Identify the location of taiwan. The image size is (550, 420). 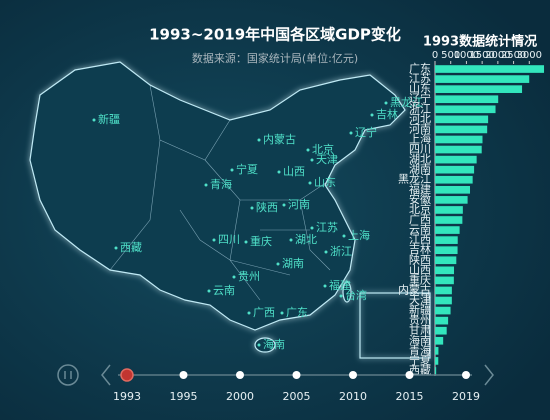
(347, 292).